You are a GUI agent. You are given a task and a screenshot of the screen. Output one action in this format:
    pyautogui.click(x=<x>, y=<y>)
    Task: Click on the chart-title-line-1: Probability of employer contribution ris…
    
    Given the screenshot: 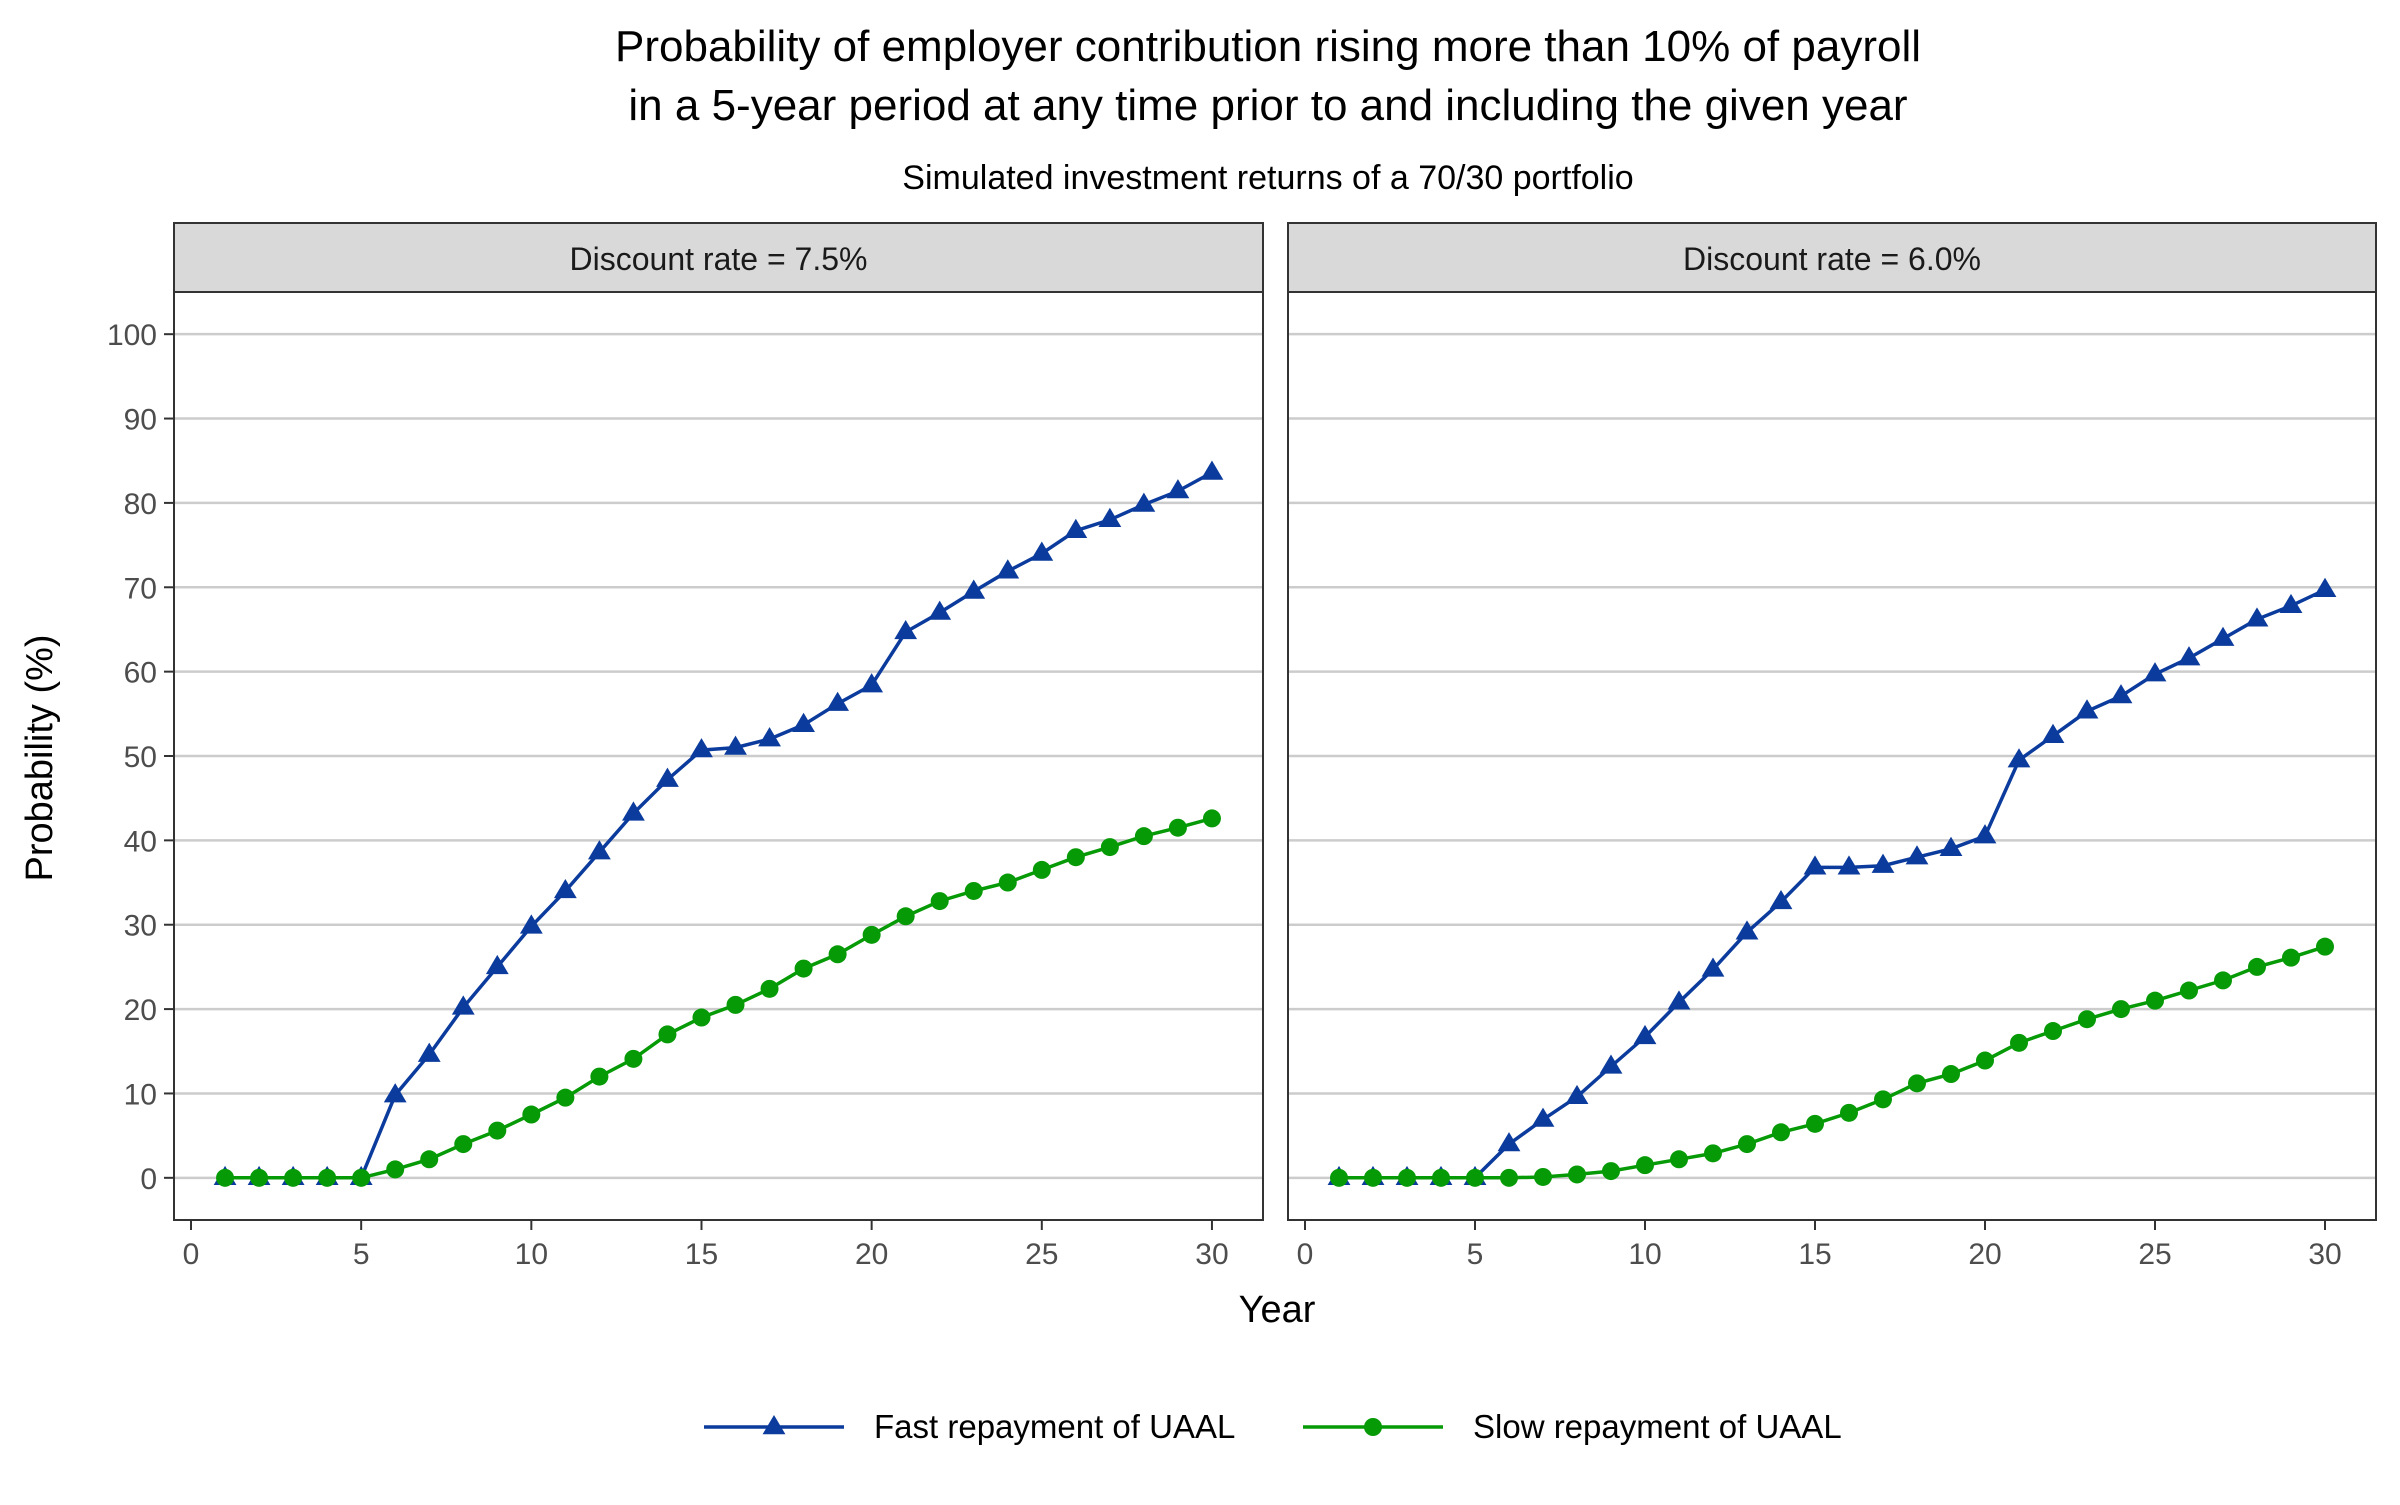 What is the action you would take?
    pyautogui.click(x=1268, y=46)
    